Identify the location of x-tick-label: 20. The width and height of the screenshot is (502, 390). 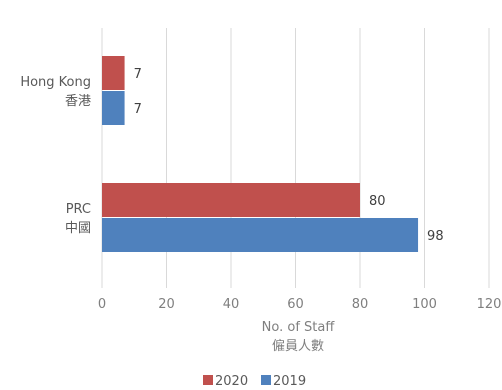
(166, 304).